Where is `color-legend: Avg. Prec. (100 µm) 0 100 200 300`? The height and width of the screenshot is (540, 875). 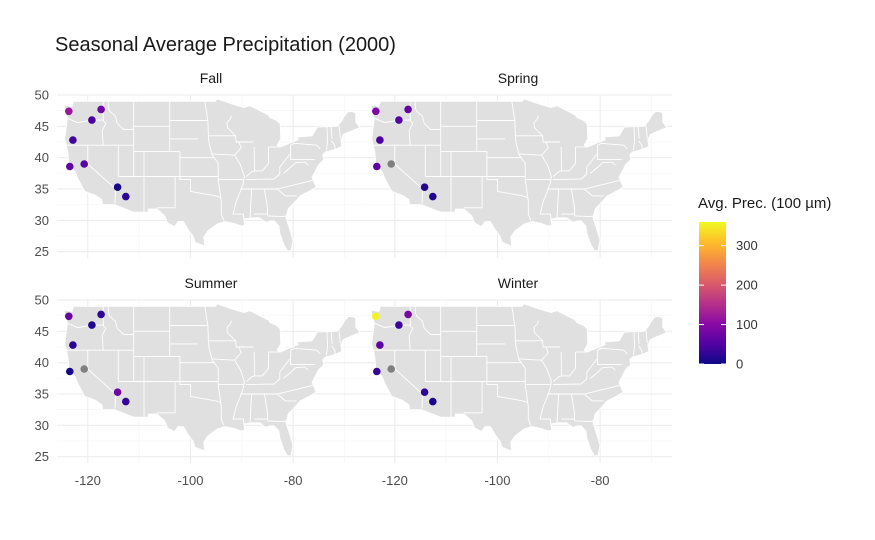
color-legend: Avg. Prec. (100 µm) 0 100 200 300 is located at coordinates (764, 283).